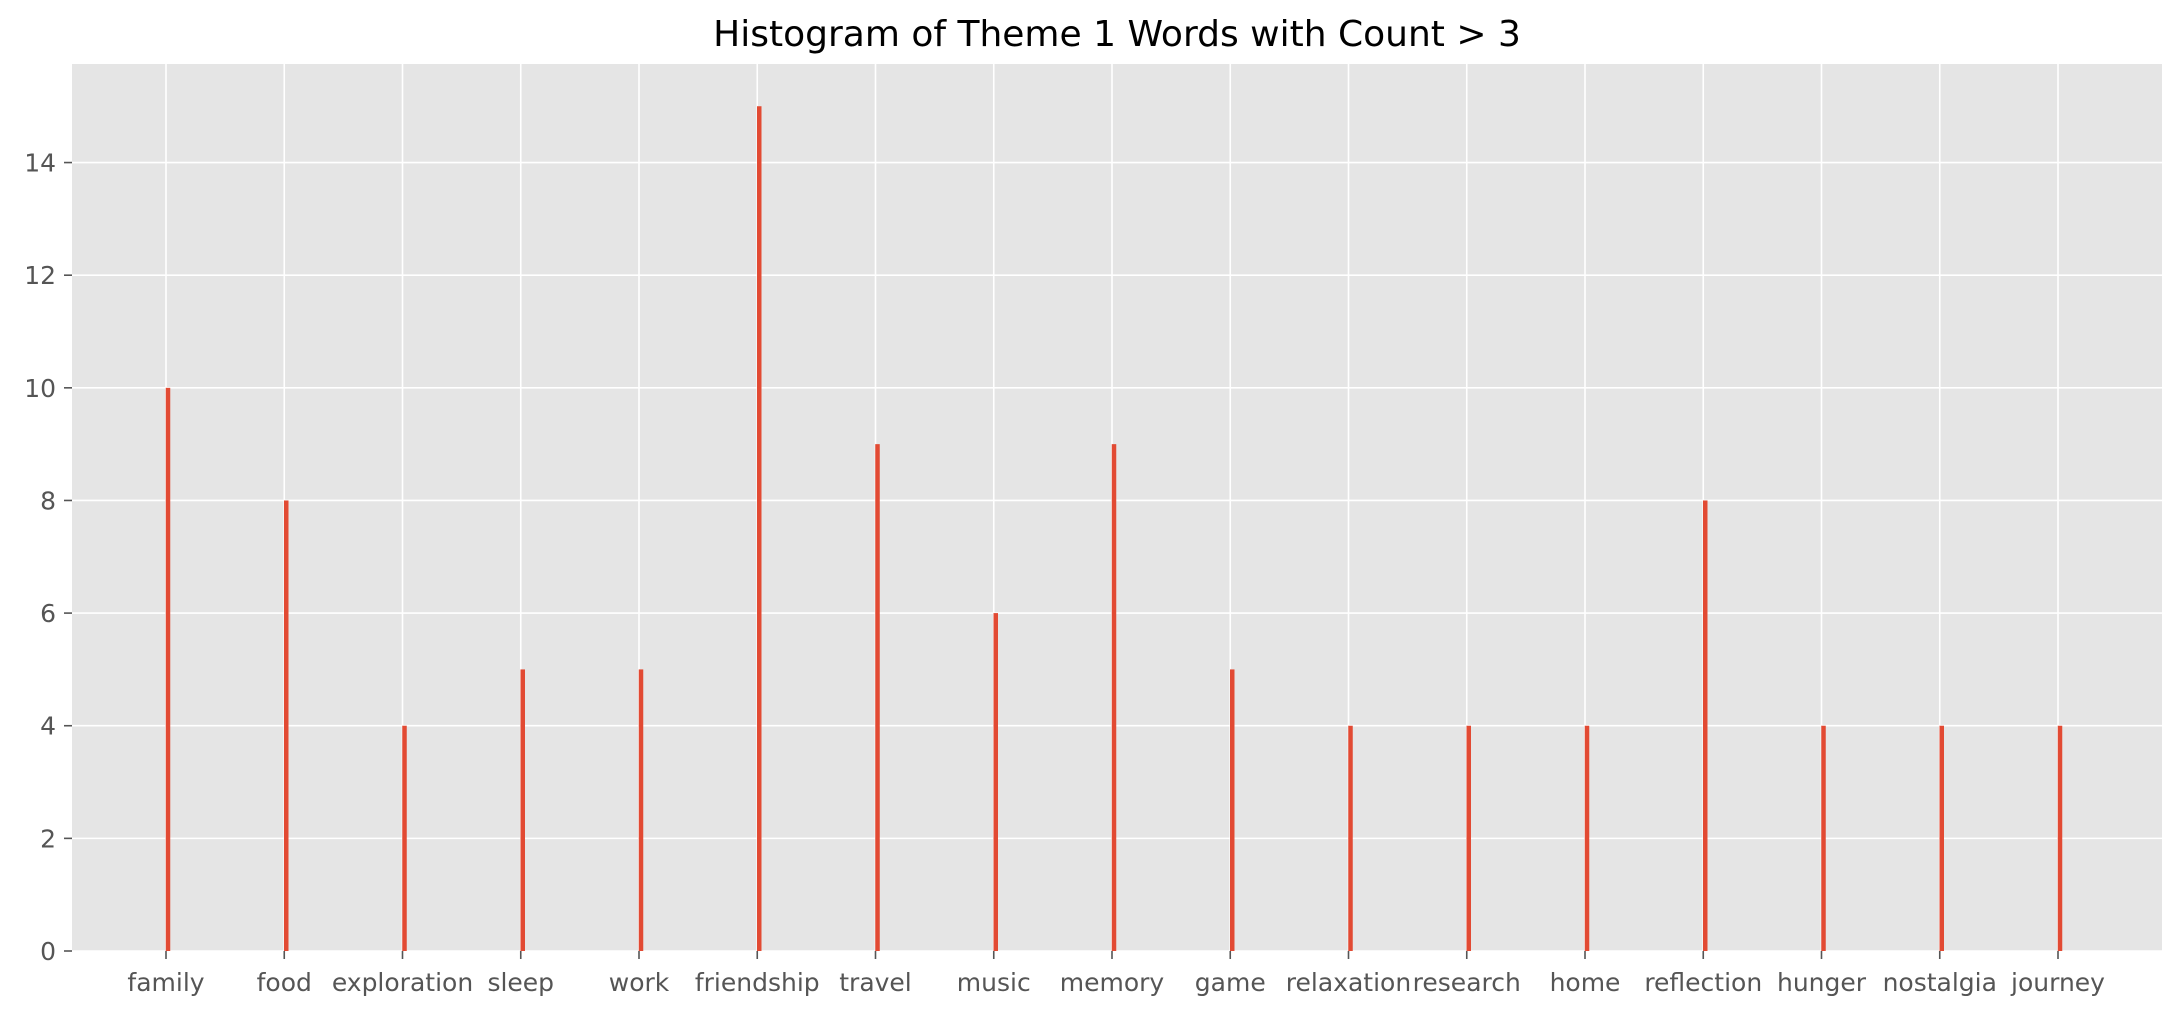 The image size is (2174, 1016). I want to click on bar-music, so click(995, 782).